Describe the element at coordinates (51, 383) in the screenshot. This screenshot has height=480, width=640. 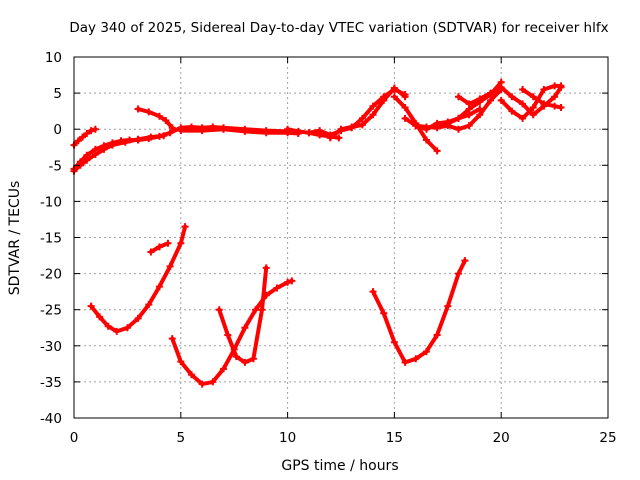
I see `y-tick-label: -35` at that location.